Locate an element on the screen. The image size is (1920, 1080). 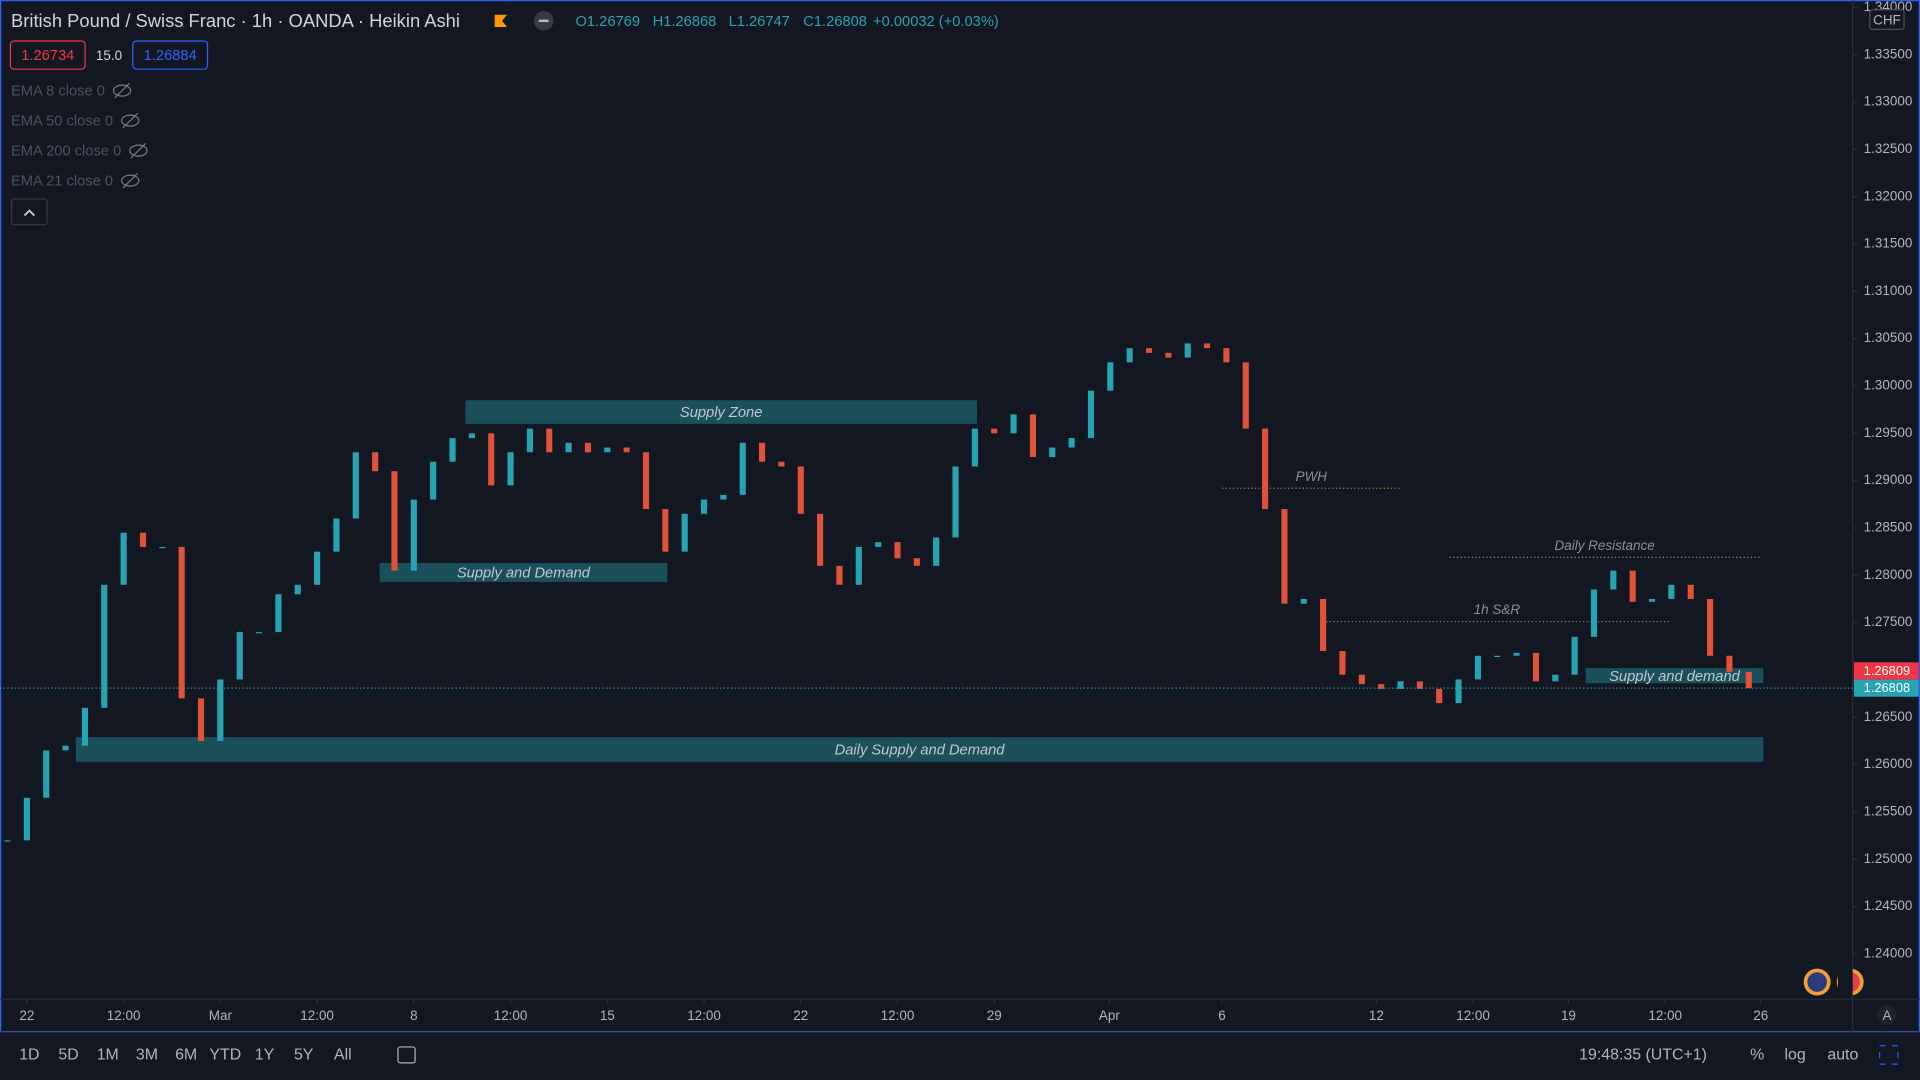
ohlc-value: L1.26747 is located at coordinates (759, 22).